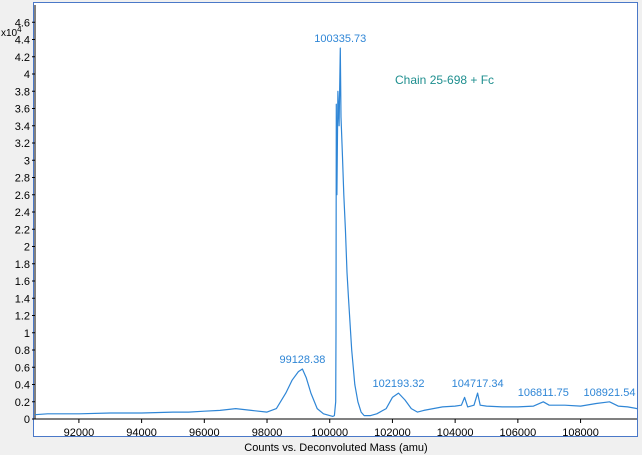  I want to click on y-tick-label: 1.4, so click(22, 299).